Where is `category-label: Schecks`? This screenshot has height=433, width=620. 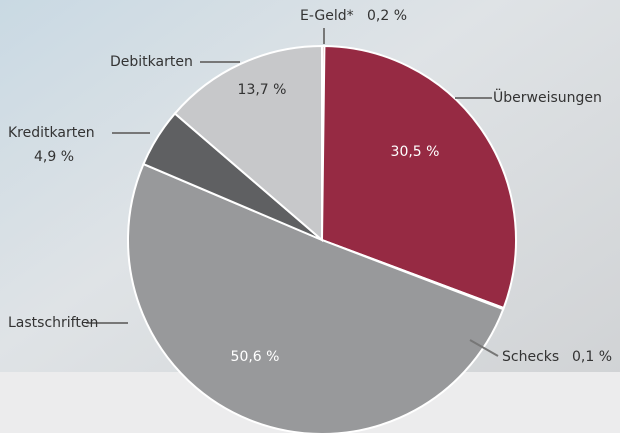
category-label: Schecks is located at coordinates (530, 357).